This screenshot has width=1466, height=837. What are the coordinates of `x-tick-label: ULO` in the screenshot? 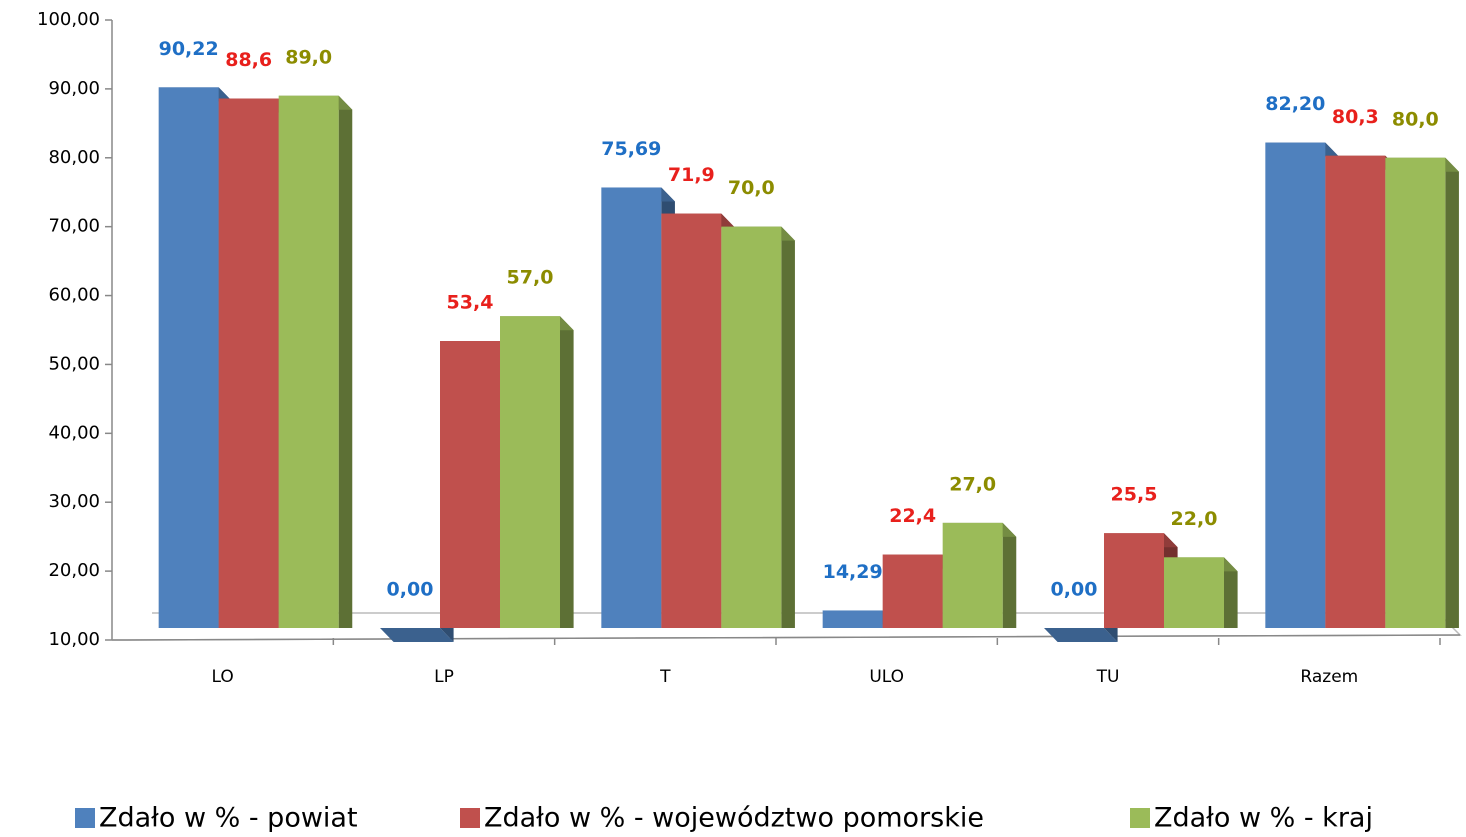 It's located at (886, 677).